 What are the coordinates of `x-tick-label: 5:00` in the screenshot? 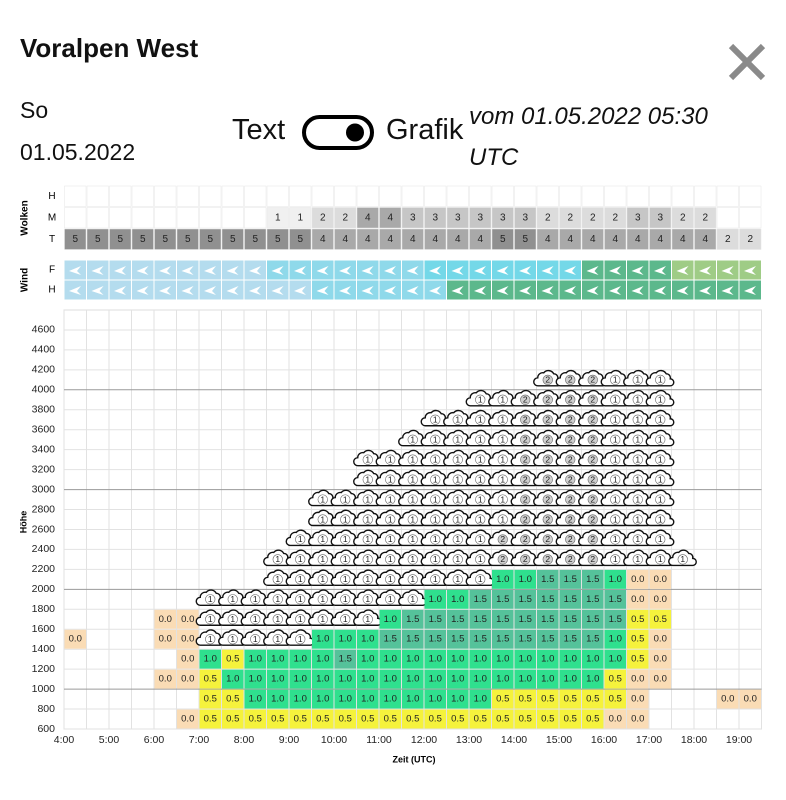 It's located at (109, 740).